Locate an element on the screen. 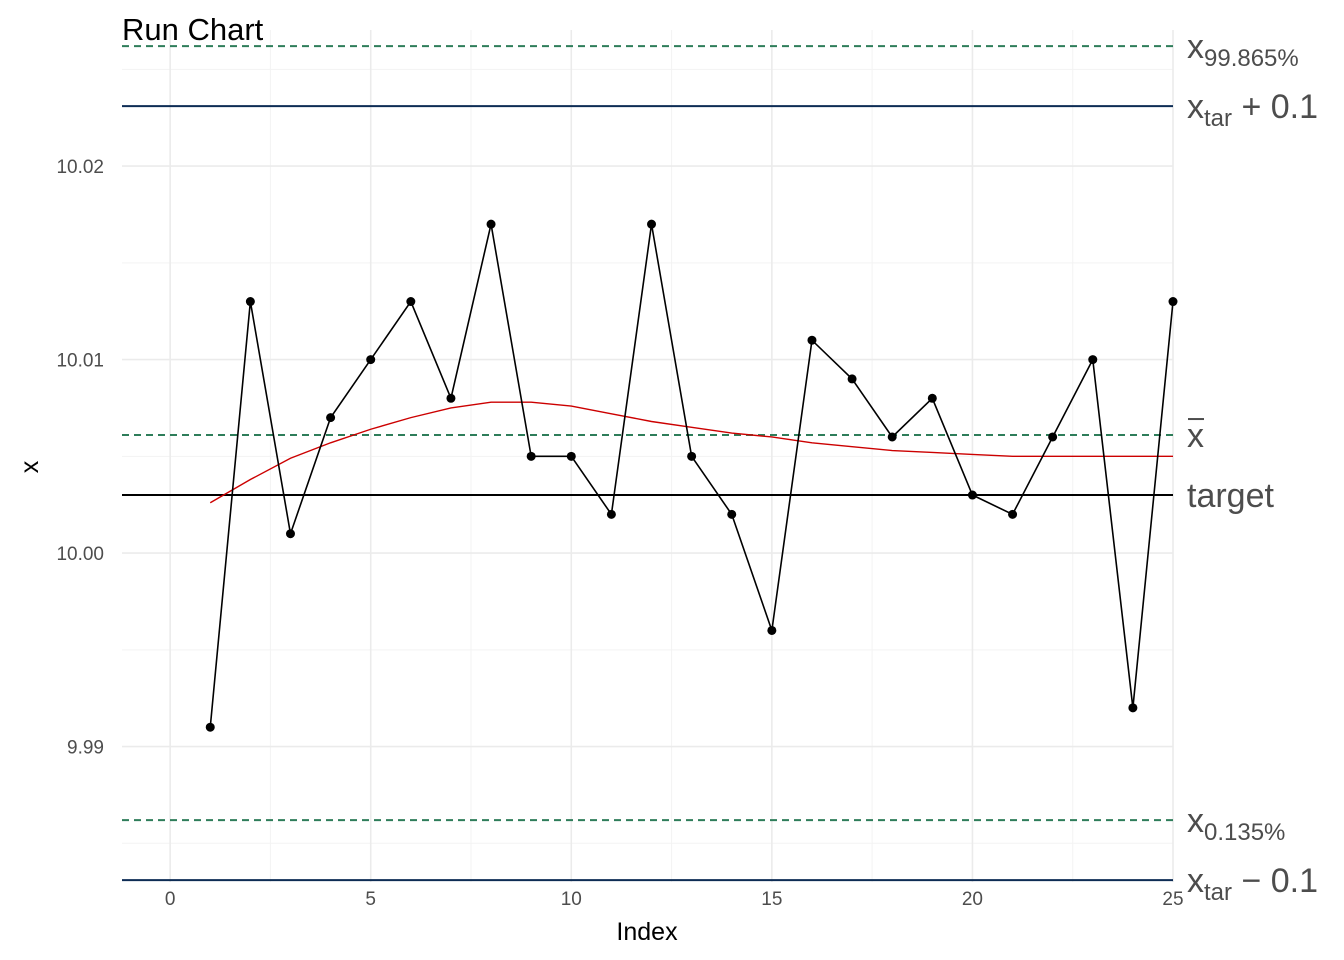  y-tick-label: 10.01 is located at coordinates (80, 361).